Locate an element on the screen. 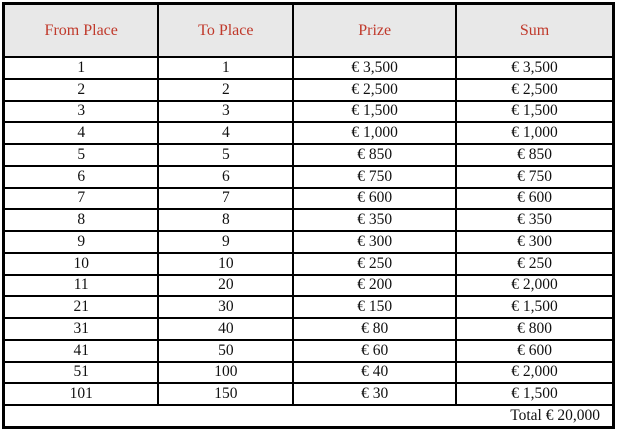 Image resolution: width=617 pixels, height=433 pixels. table-cell: 20 is located at coordinates (226, 285).